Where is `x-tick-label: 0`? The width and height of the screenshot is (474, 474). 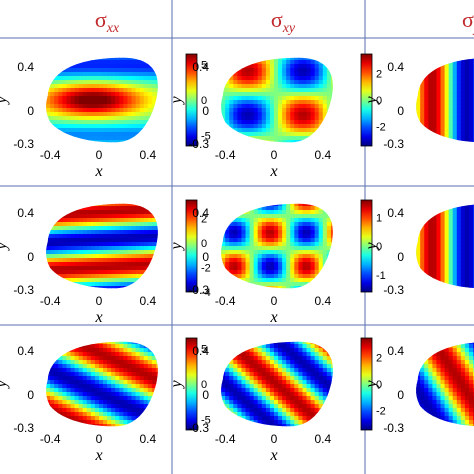
x-tick-label: 0 is located at coordinates (99, 155).